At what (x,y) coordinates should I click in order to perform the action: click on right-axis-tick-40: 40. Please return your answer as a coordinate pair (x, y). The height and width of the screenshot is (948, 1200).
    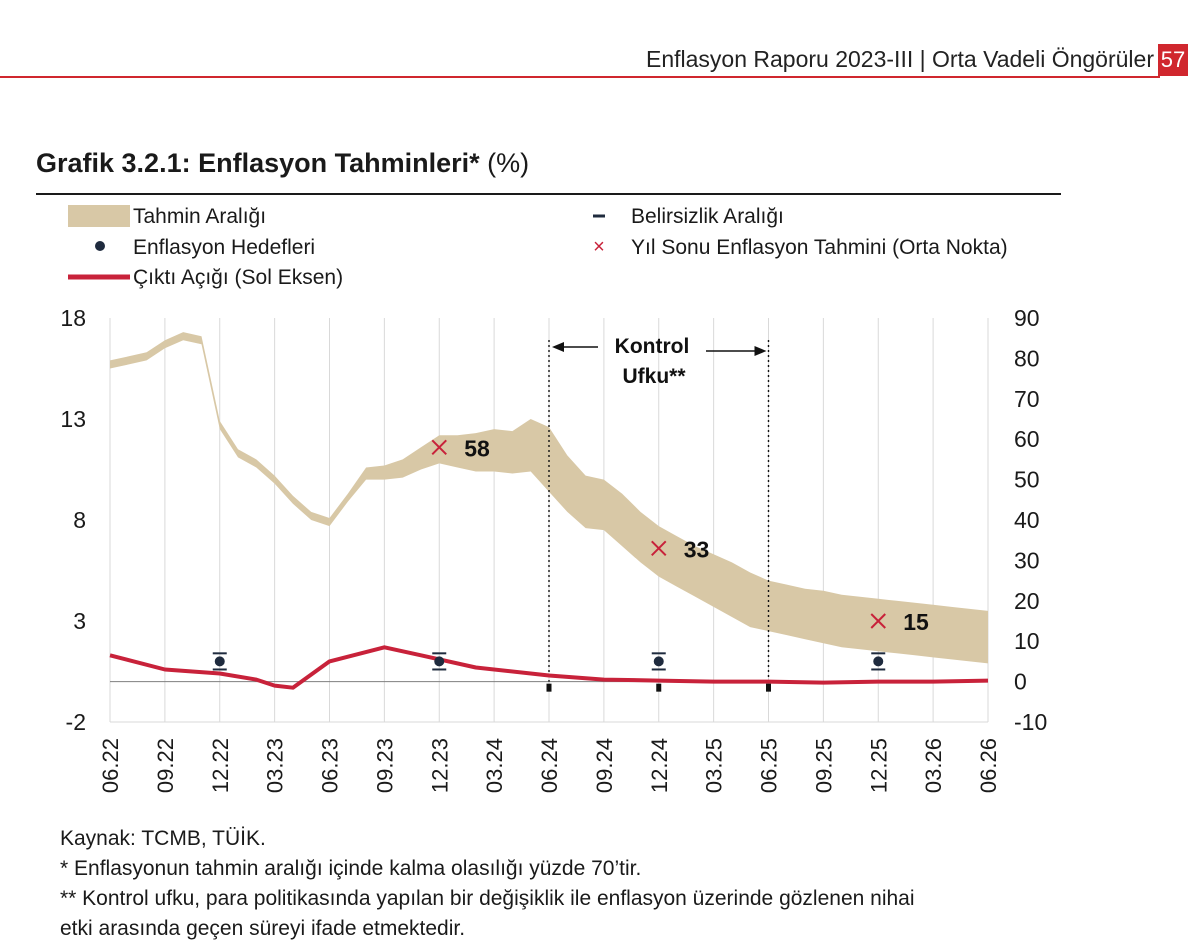
    Looking at the image, I should click on (1027, 520).